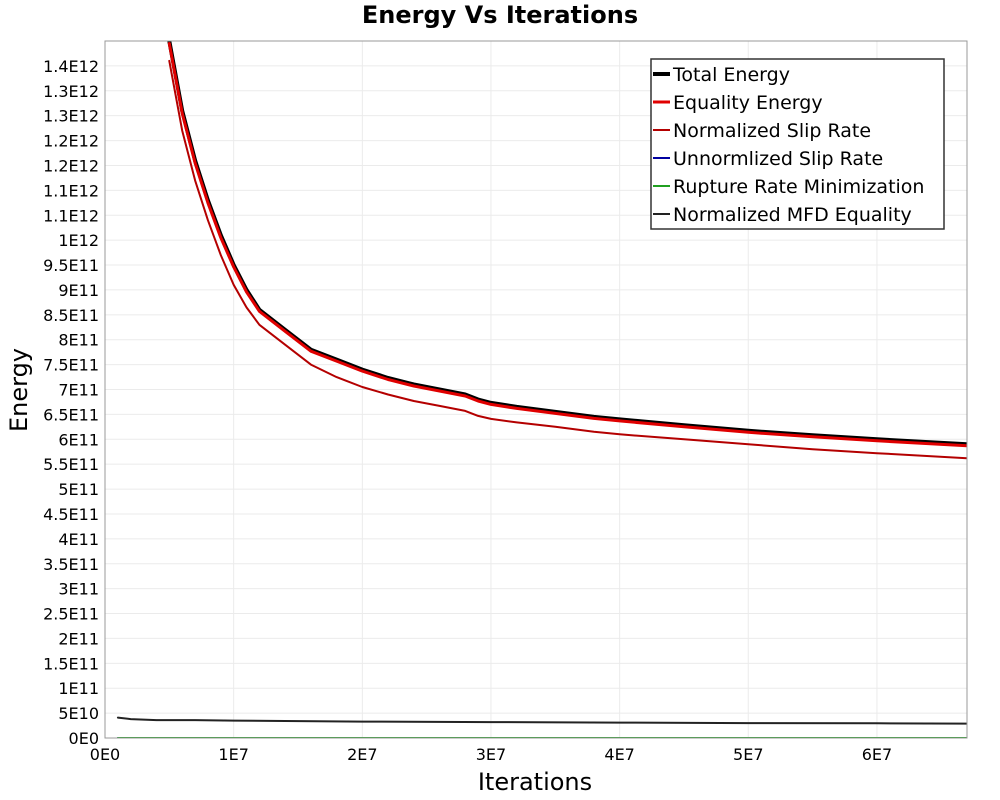 Image resolution: width=1000 pixels, height=800 pixels. I want to click on legend-label-3: Unnormlized Slip Rate, so click(778, 159).